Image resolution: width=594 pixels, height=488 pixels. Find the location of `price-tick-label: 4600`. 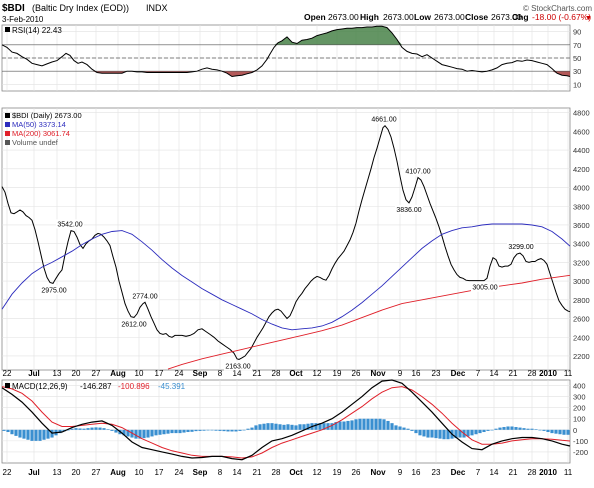

price-tick-label: 4600 is located at coordinates (581, 131).